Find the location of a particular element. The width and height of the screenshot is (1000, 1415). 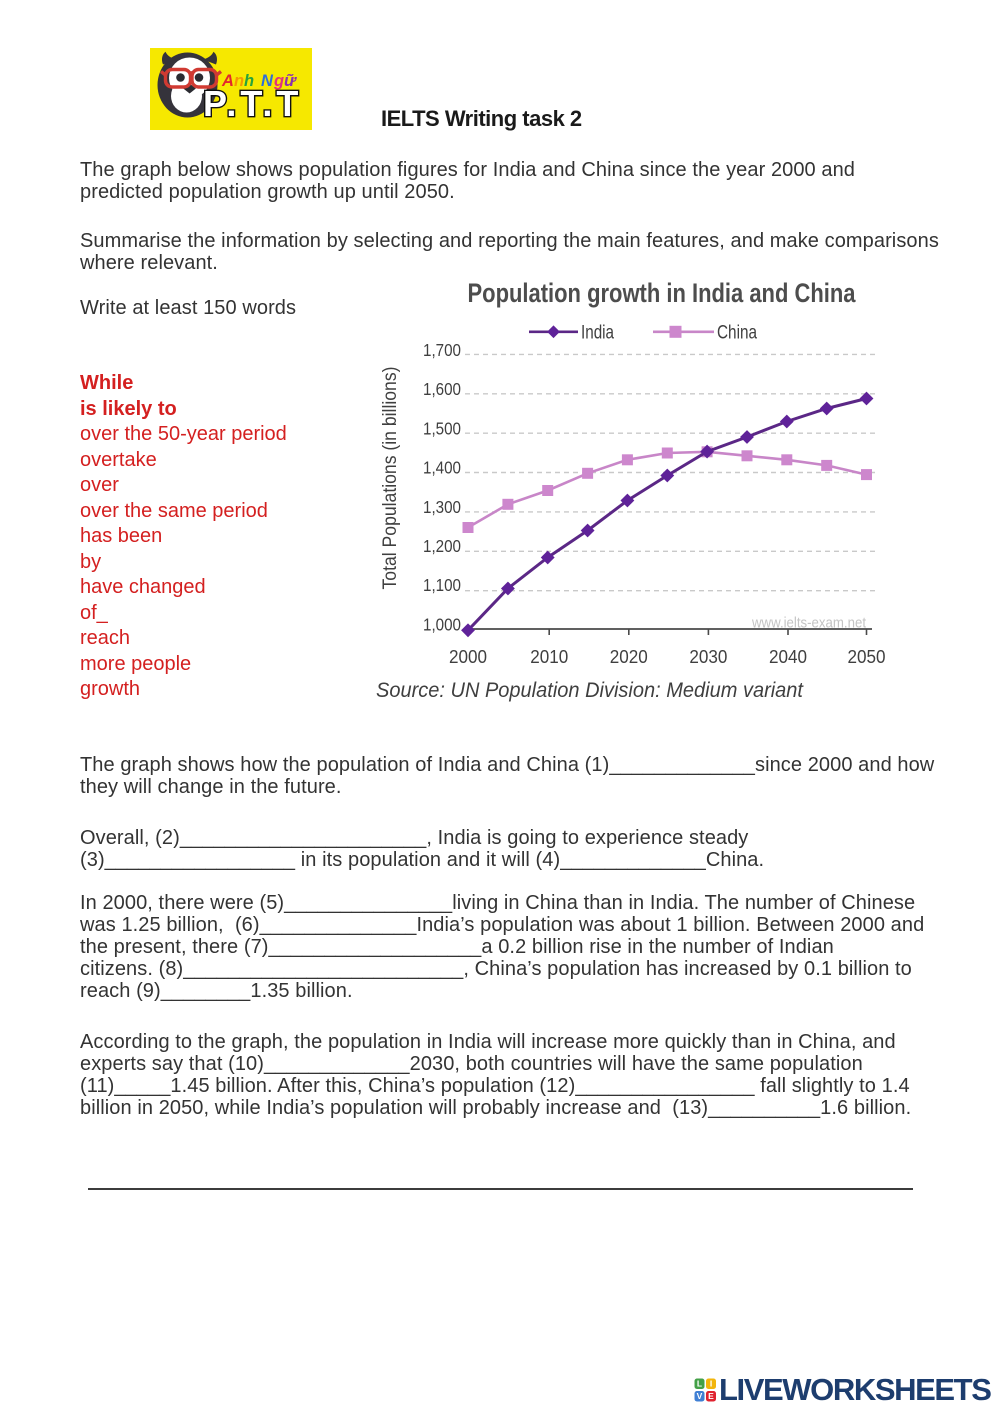

svg-text: www.ielts-exam.net is located at coordinates (809, 623).